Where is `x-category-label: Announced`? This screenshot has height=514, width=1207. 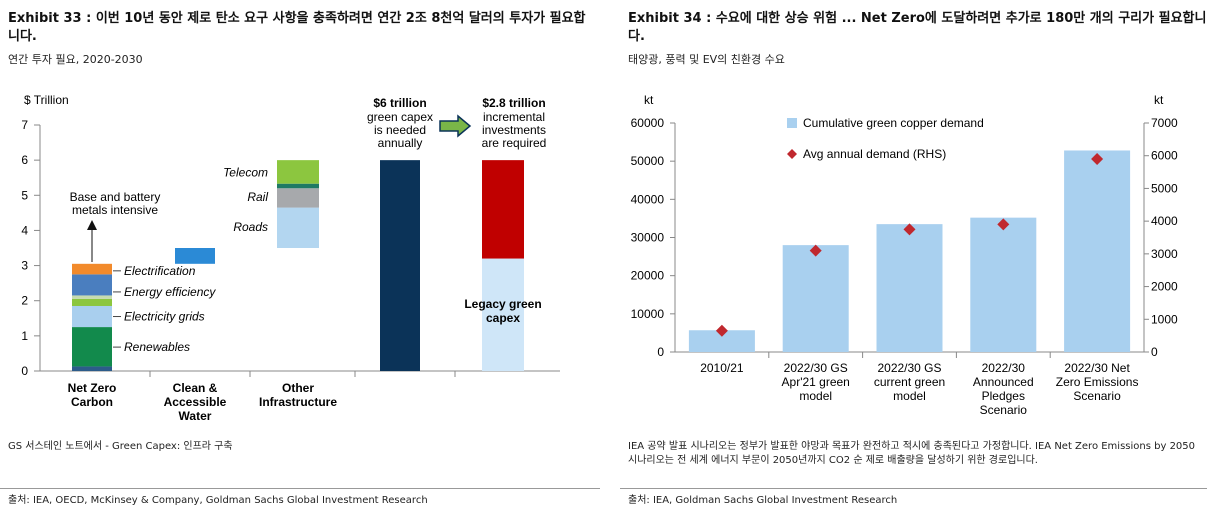 x-category-label: Announced is located at coordinates (1003, 382).